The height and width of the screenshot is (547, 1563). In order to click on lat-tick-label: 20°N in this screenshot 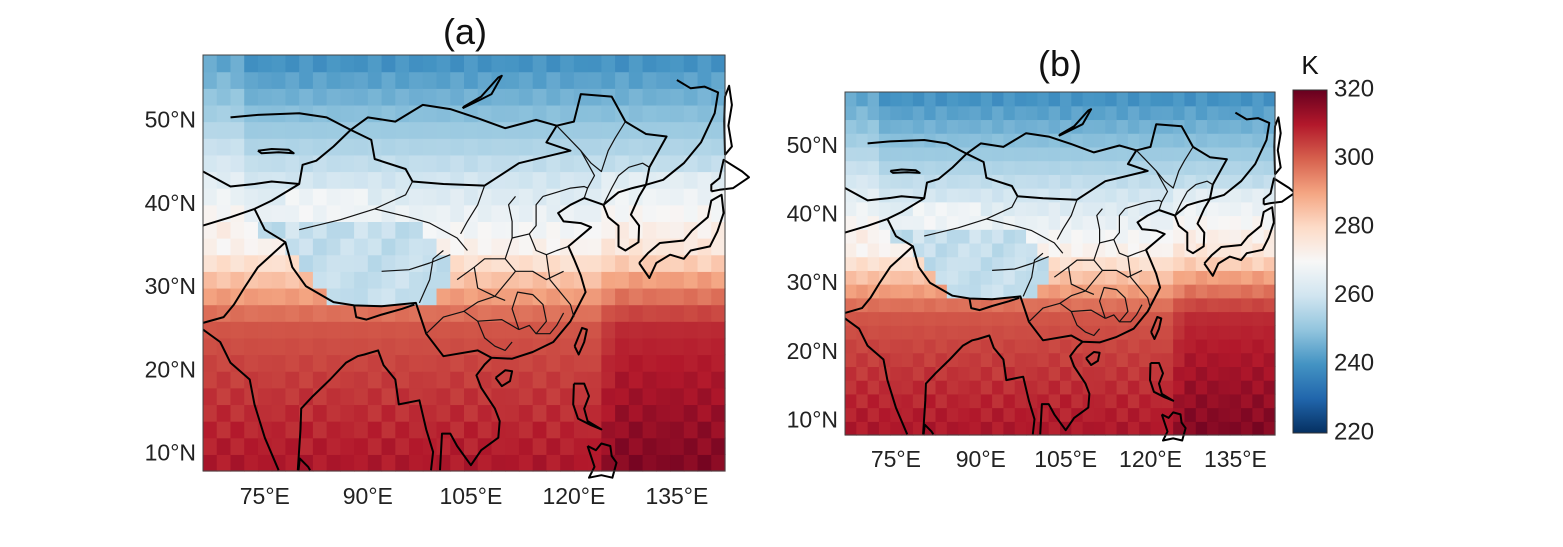, I will do `click(170, 369)`.